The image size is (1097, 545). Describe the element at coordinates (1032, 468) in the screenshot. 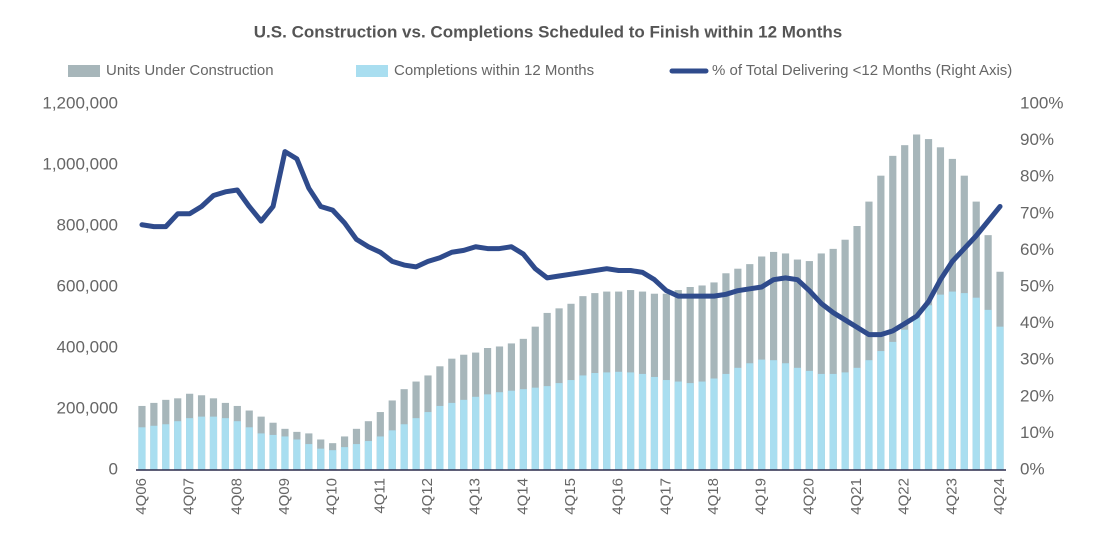

I see `y2-tick-label: 0%` at that location.